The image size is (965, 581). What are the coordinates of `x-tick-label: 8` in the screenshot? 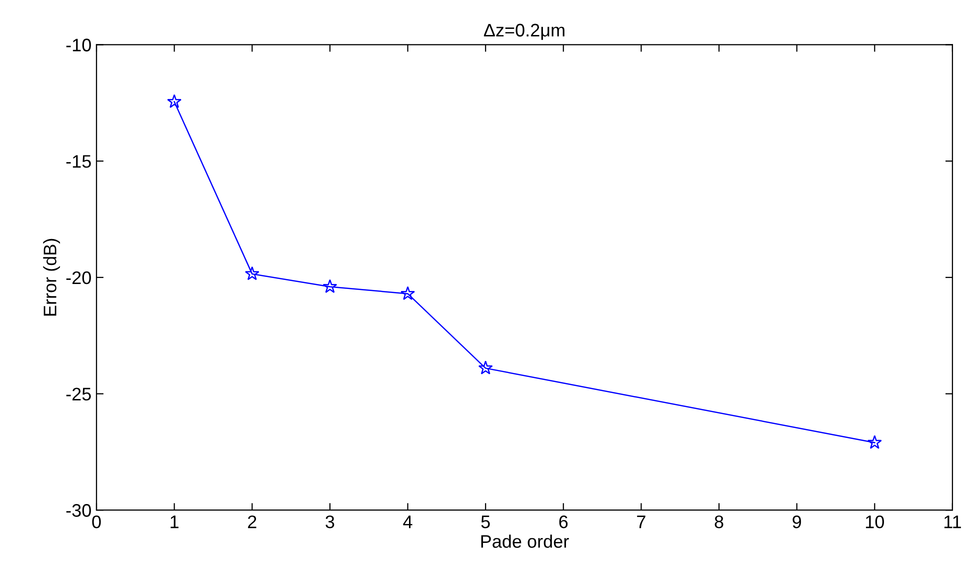 It's located at (719, 521).